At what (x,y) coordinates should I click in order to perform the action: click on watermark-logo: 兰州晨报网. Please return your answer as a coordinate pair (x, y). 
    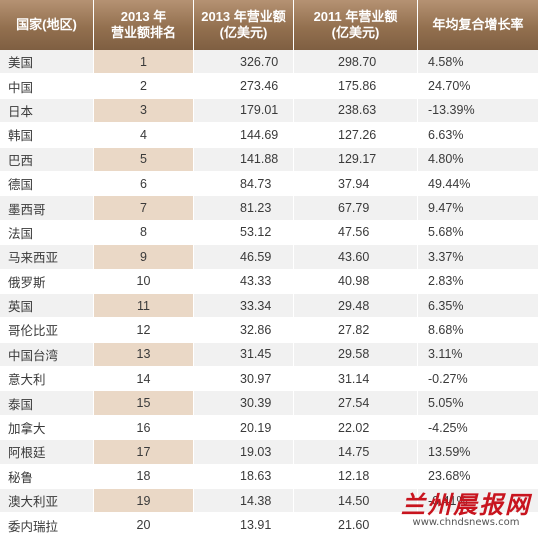
    Looking at the image, I should click on (466, 504).